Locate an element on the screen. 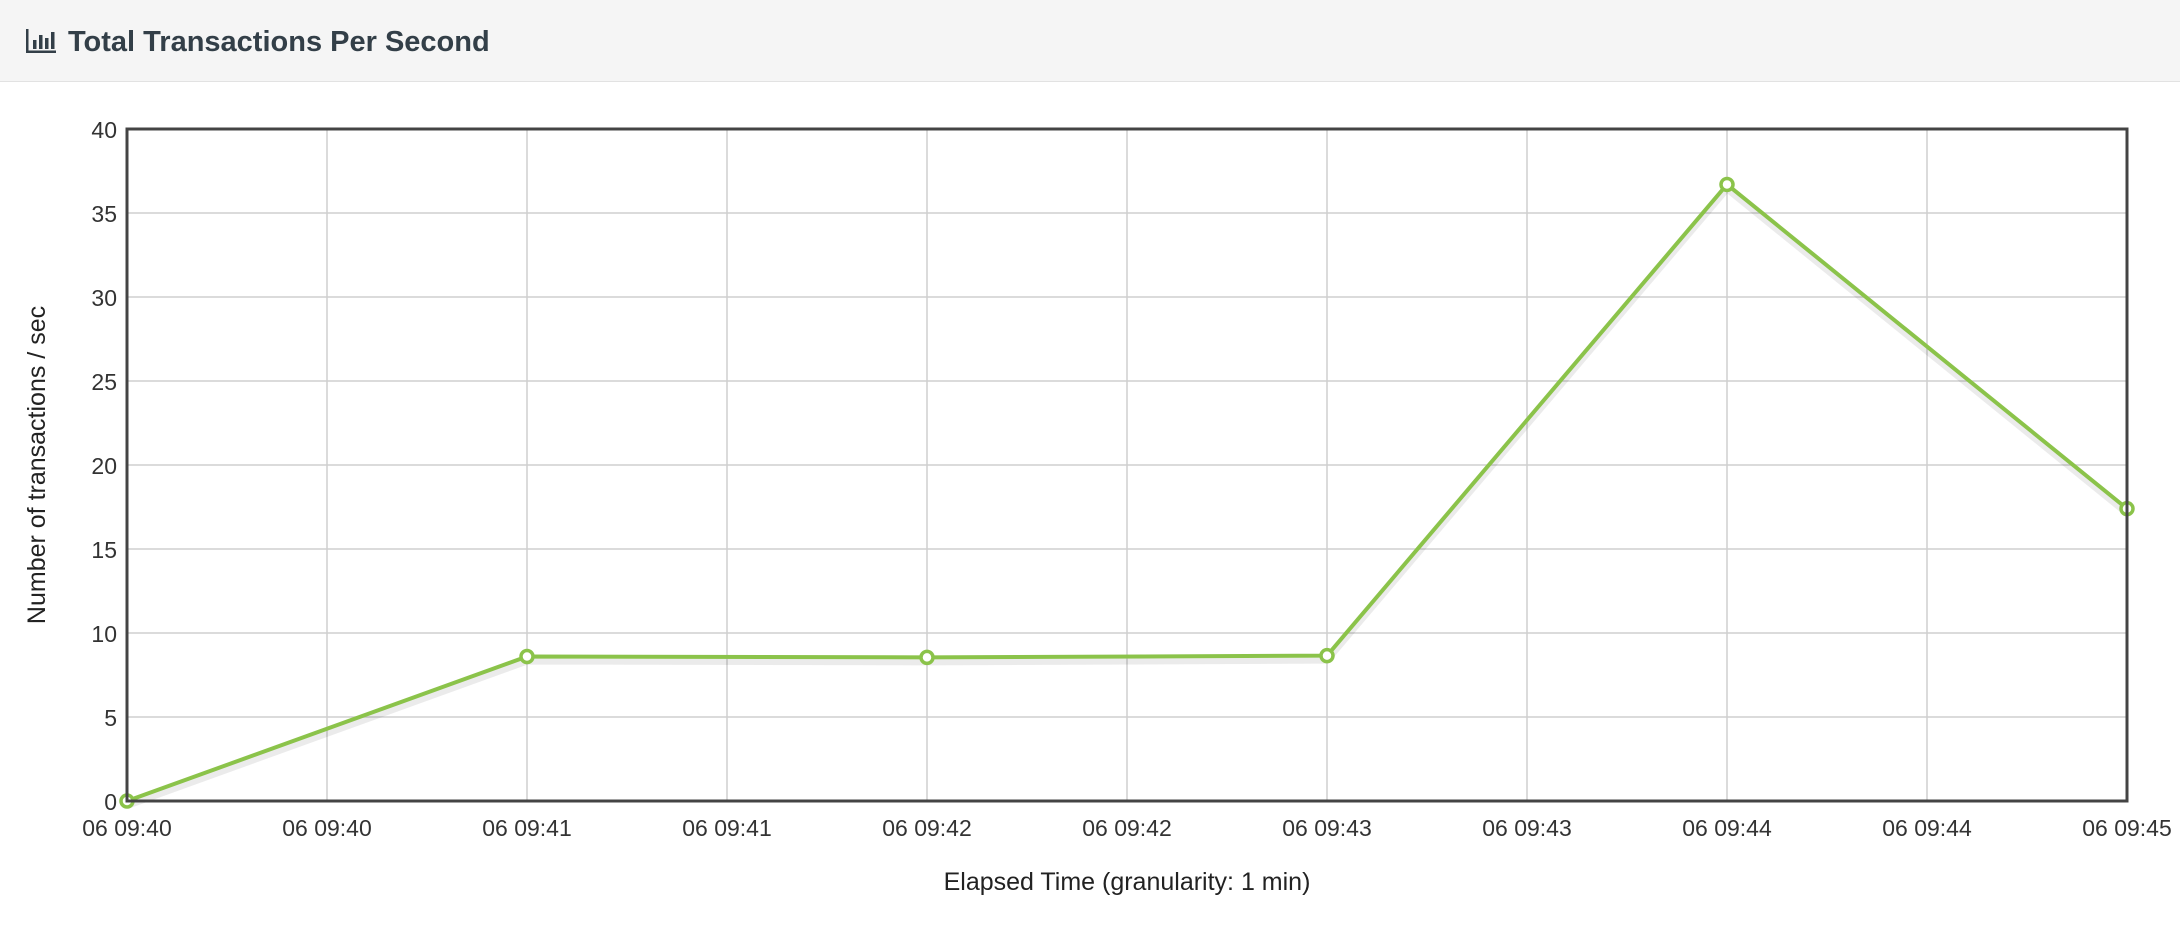  y-tick-label: 20 is located at coordinates (104, 466).